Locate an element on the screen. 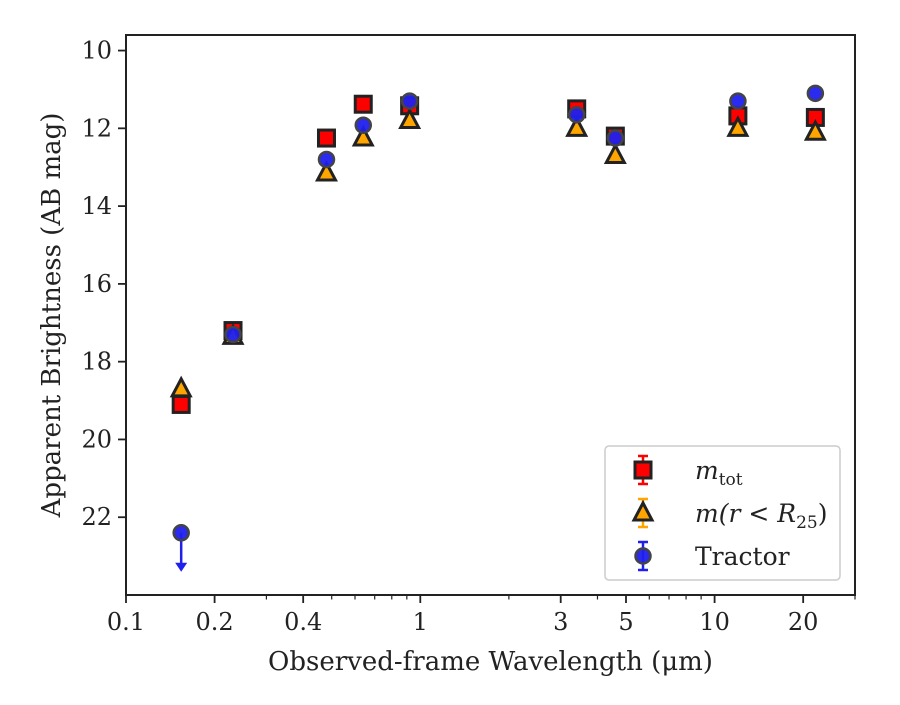  legend-entry-2: Tractor is located at coordinates (712, 556).